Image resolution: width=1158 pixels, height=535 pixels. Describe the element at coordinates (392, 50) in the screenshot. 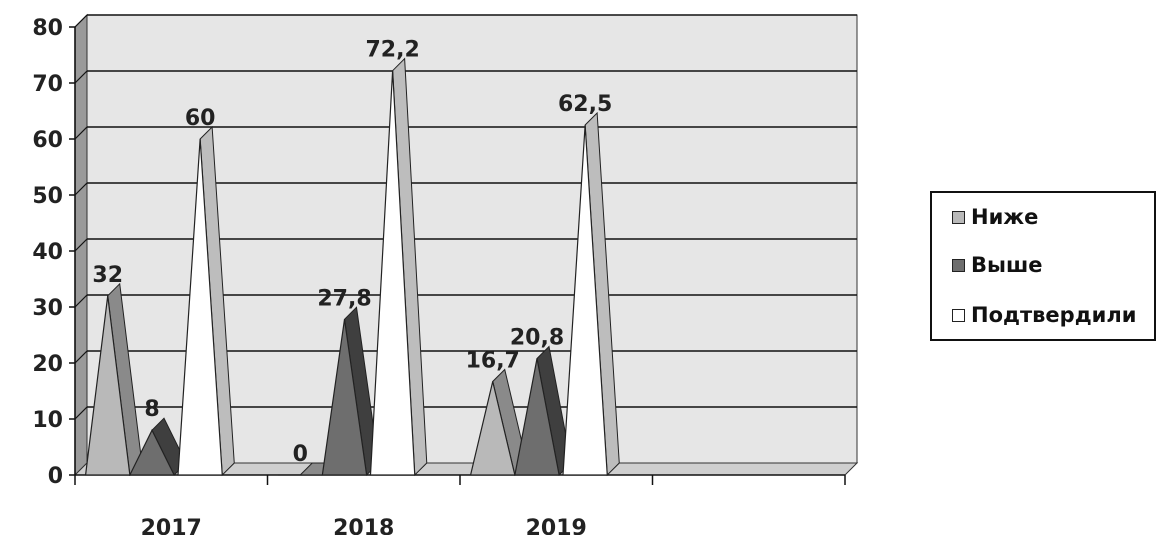

I see `data-label: 72,2` at that location.